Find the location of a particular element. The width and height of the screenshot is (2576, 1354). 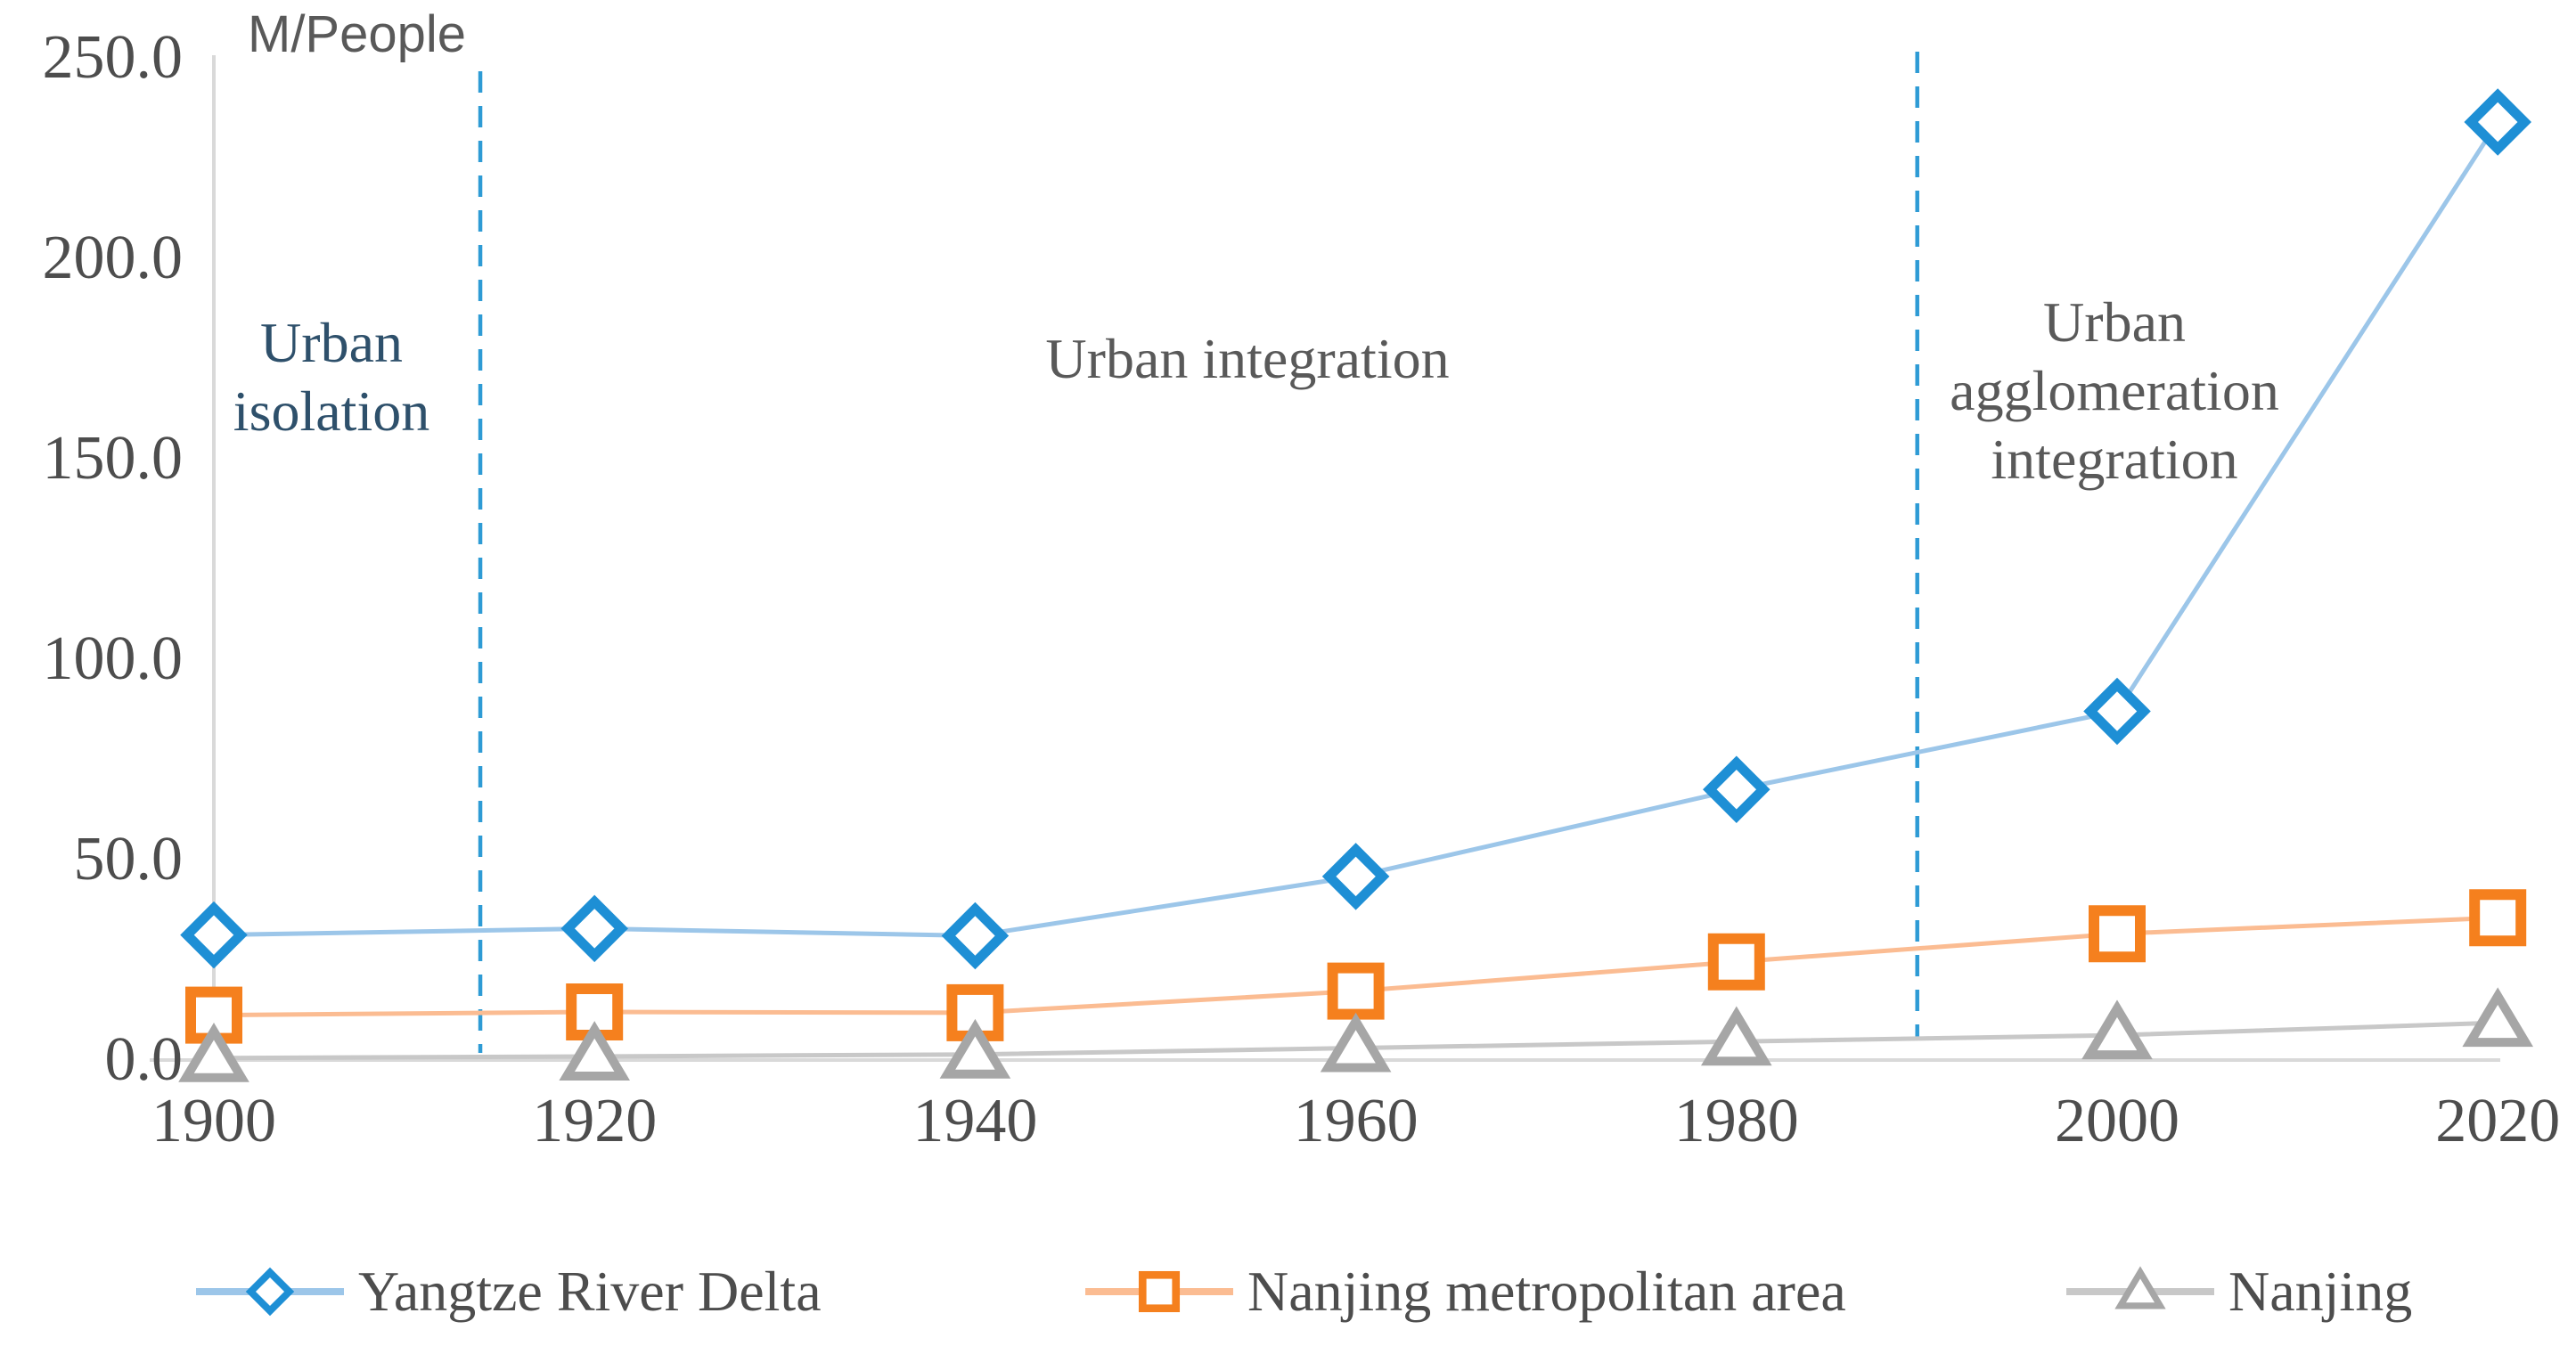

y-axis-tick-label: 150.0 is located at coordinates (113, 458).